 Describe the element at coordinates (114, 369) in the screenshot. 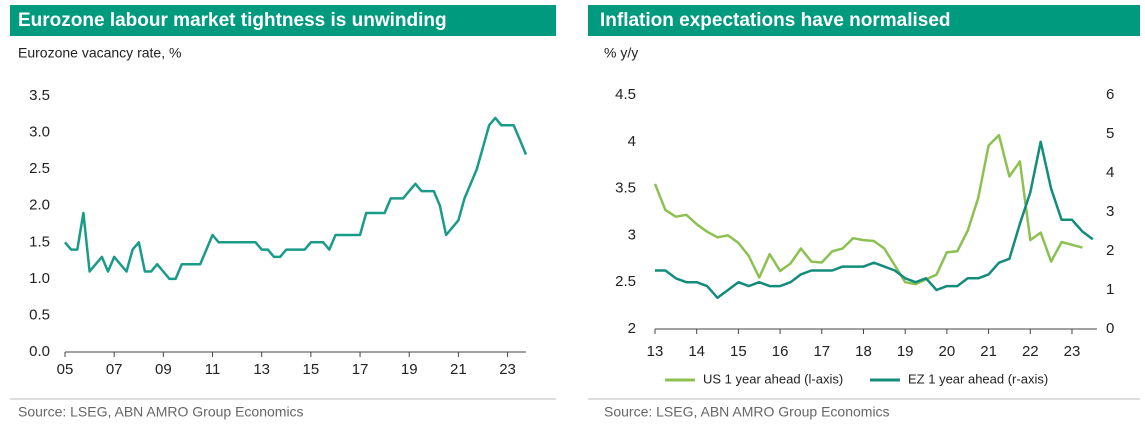

I see `x-tick-label: 07` at that location.